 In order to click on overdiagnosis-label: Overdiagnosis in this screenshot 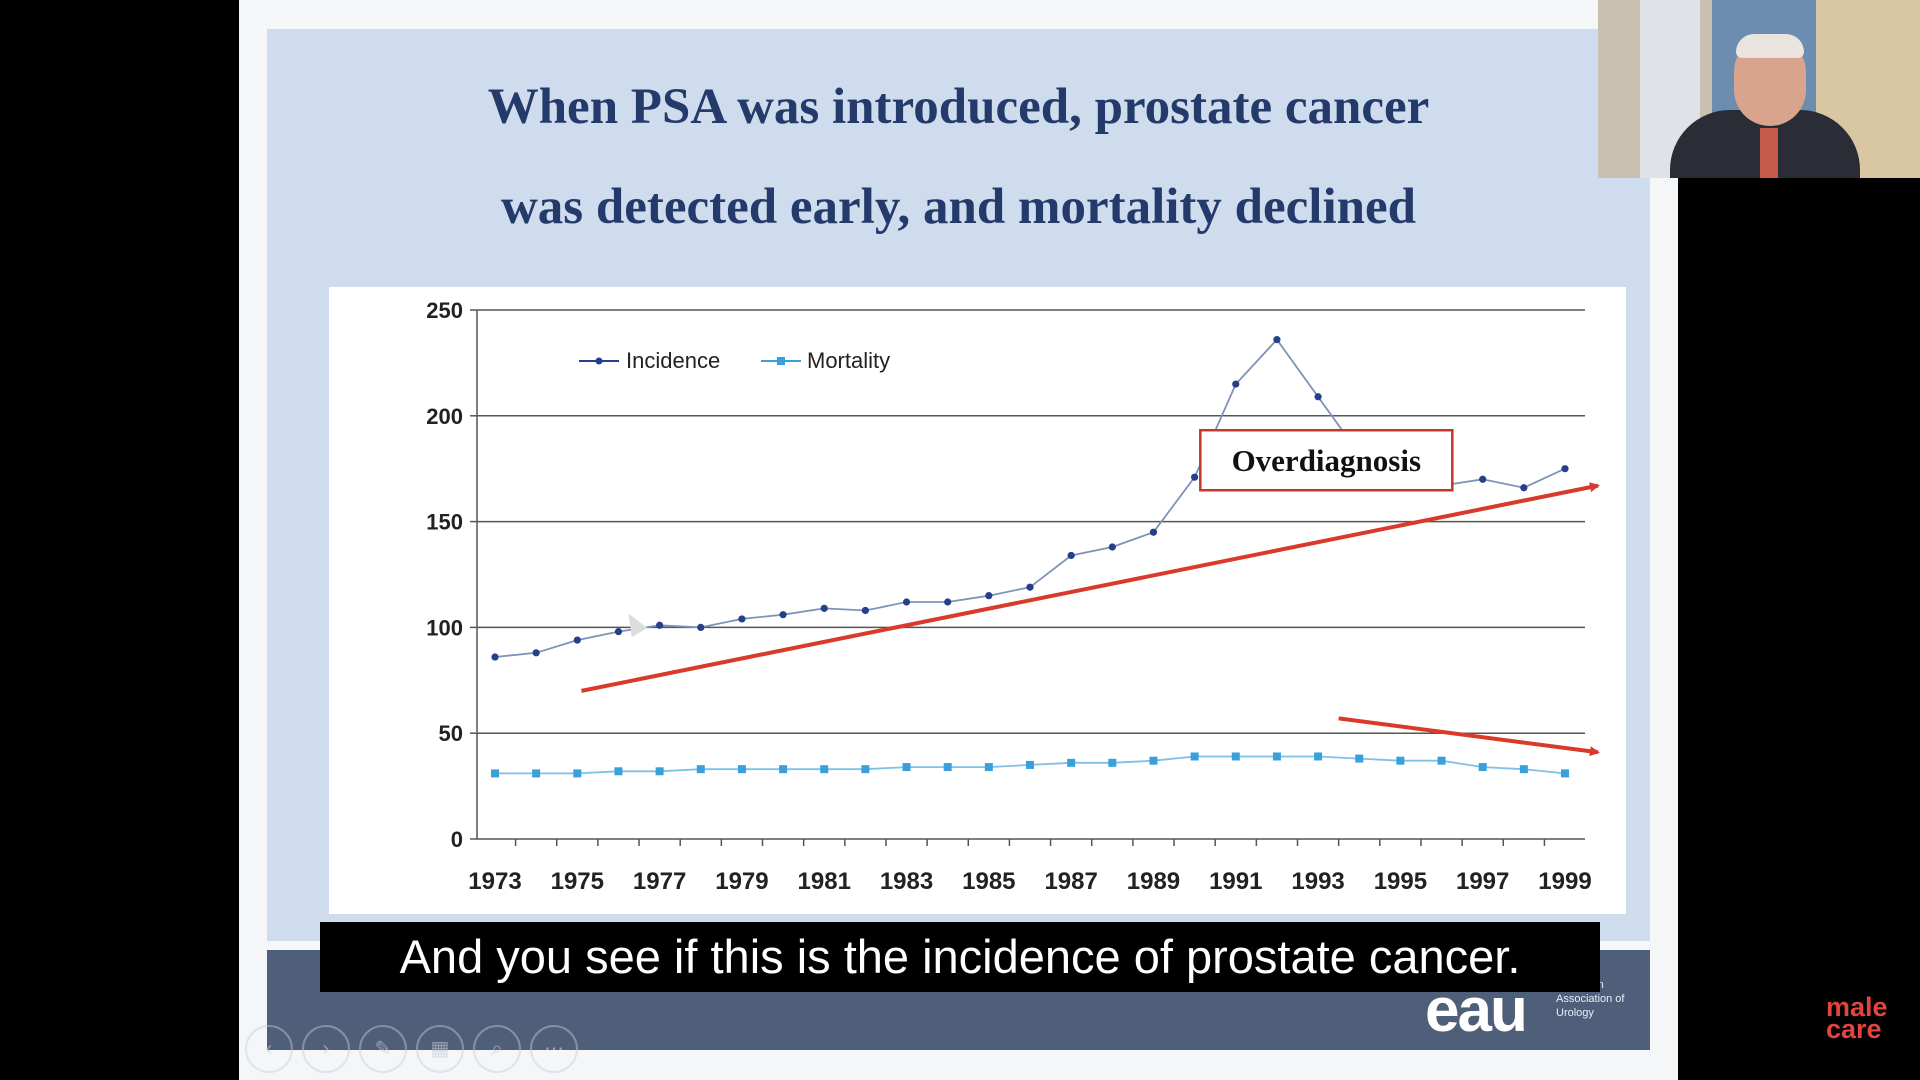, I will do `click(1326, 460)`.